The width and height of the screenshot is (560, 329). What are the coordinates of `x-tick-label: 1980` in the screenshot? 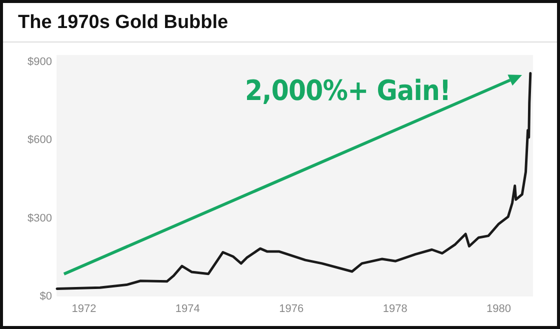 It's located at (499, 308).